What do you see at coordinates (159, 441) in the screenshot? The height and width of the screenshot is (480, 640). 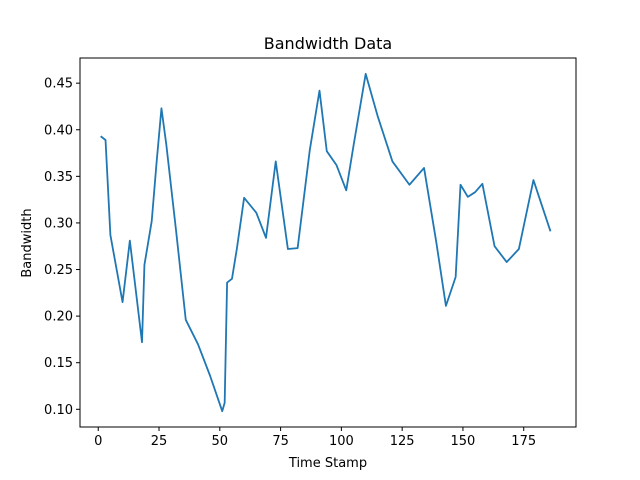 I see `x-tick-label: 25` at bounding box center [159, 441].